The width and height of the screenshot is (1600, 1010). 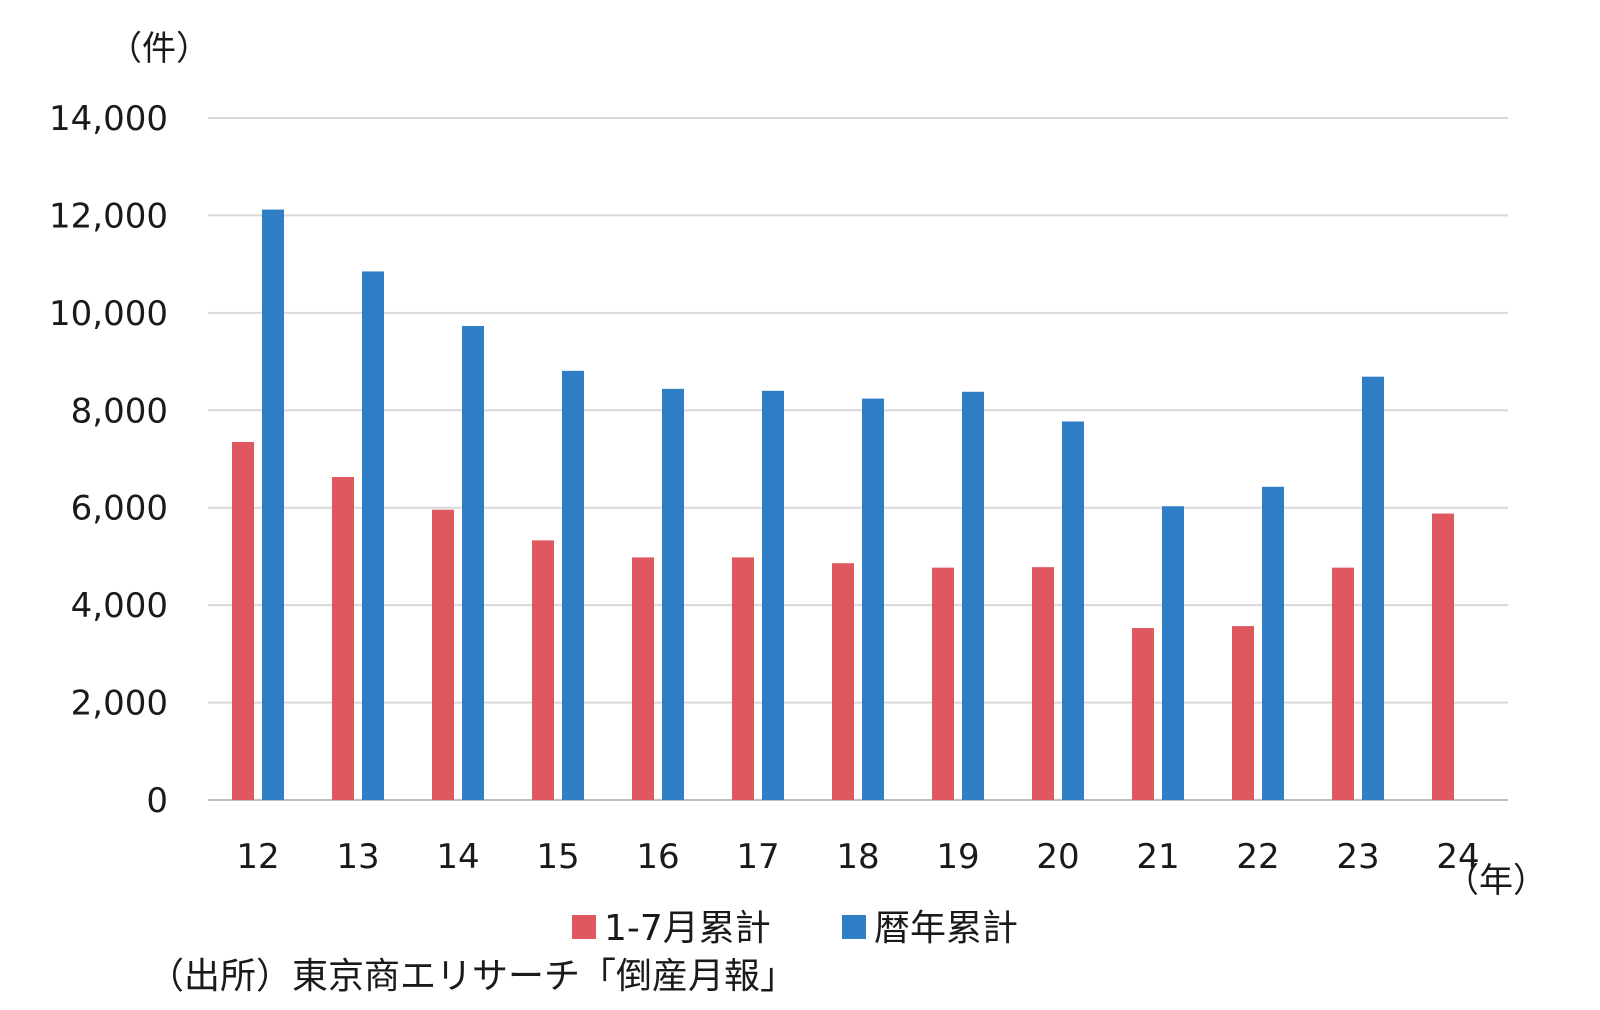 I want to click on x-tick-label: 17, so click(x=757, y=857).